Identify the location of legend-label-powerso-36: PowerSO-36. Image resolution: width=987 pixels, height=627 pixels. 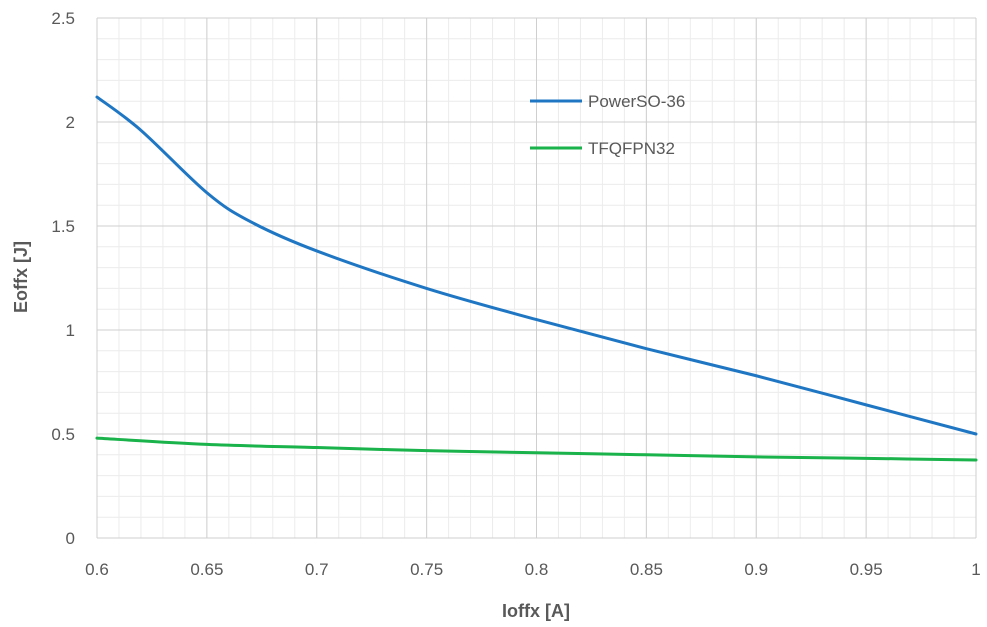
(636, 101).